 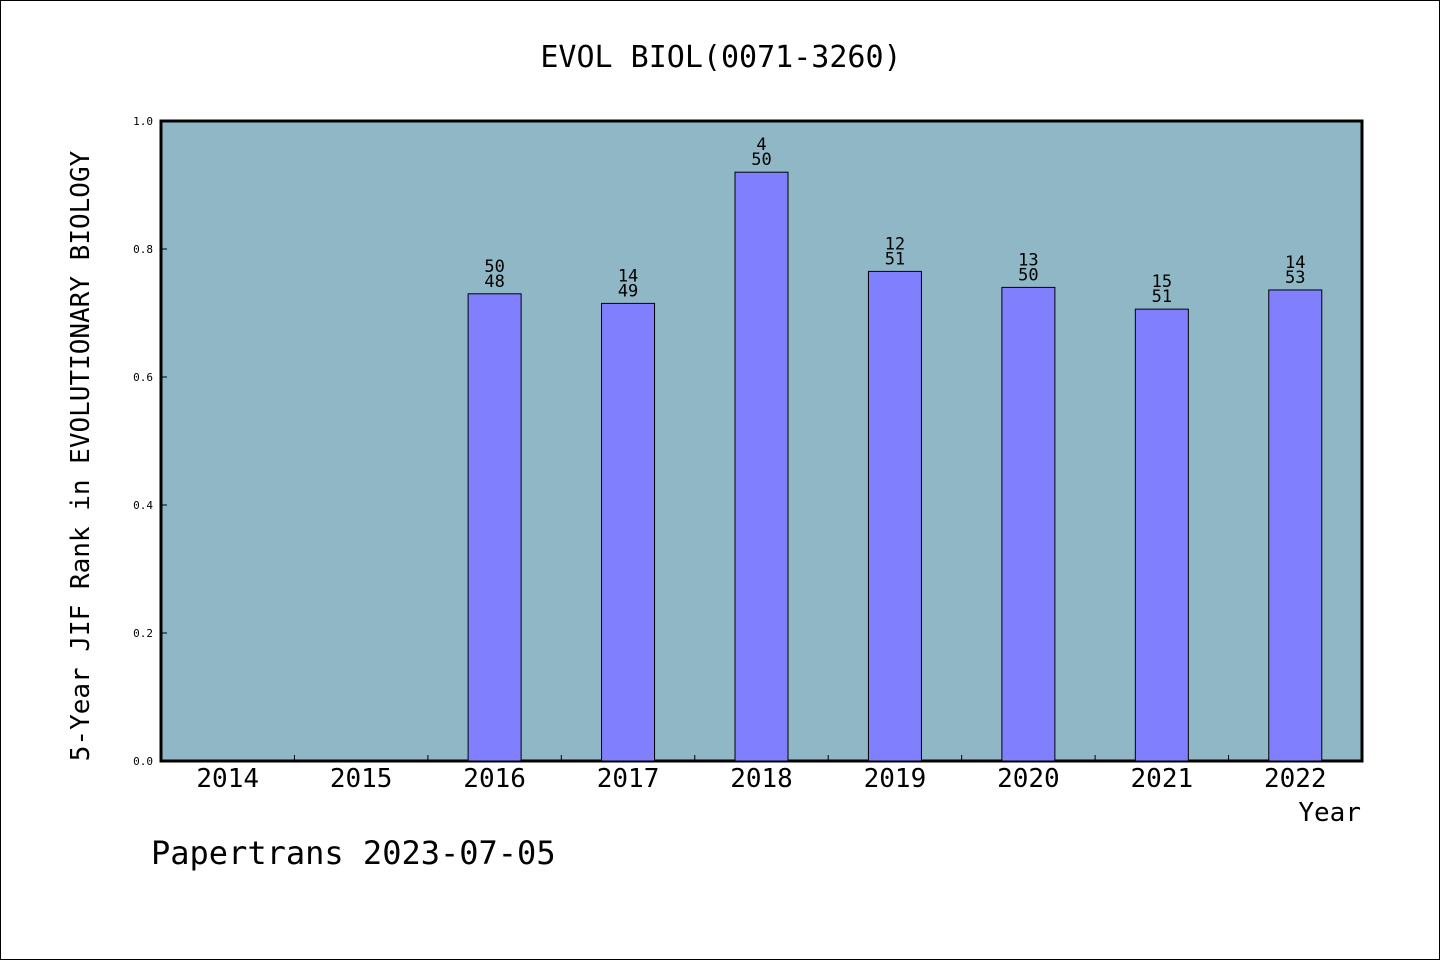 I want to click on bar-2018, so click(x=761, y=466).